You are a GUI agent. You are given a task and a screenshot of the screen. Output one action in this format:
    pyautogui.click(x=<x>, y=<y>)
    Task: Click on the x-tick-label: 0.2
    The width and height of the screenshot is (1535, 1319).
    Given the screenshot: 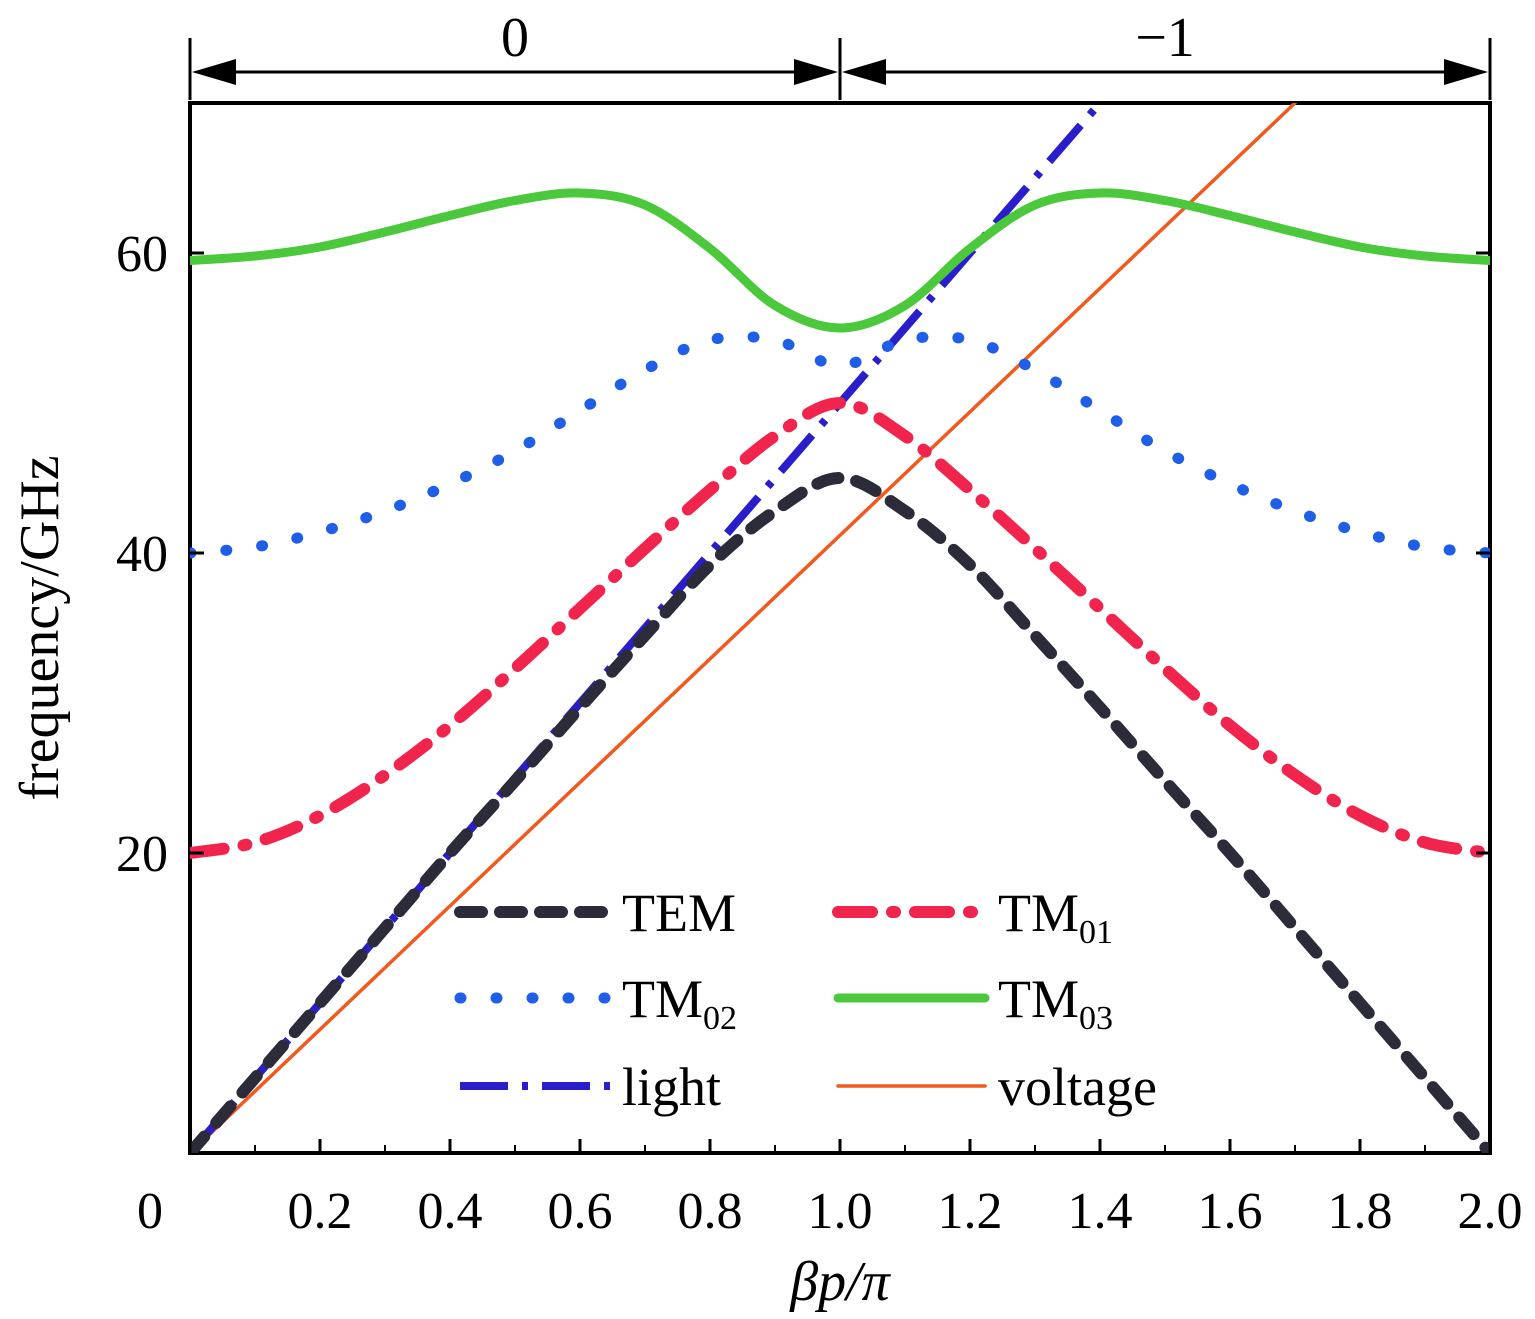 What is the action you would take?
    pyautogui.click(x=320, y=1211)
    